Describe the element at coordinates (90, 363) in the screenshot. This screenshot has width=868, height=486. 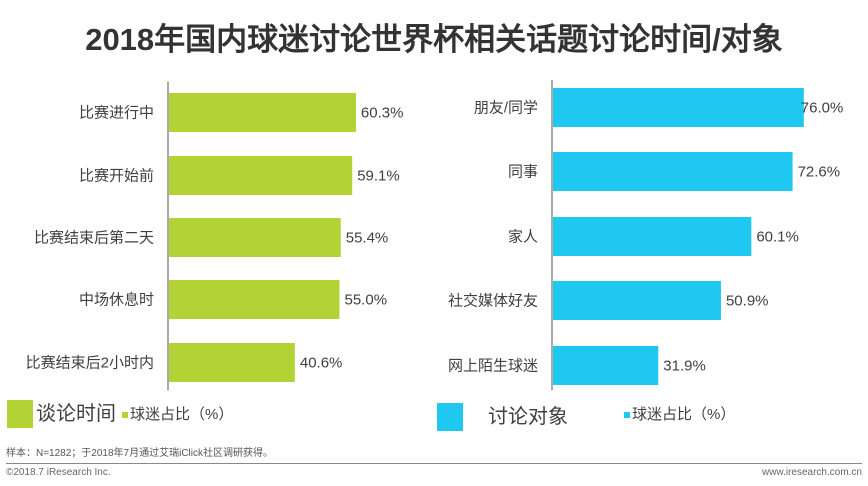
I see `category-label: 比赛结束后2小时内` at that location.